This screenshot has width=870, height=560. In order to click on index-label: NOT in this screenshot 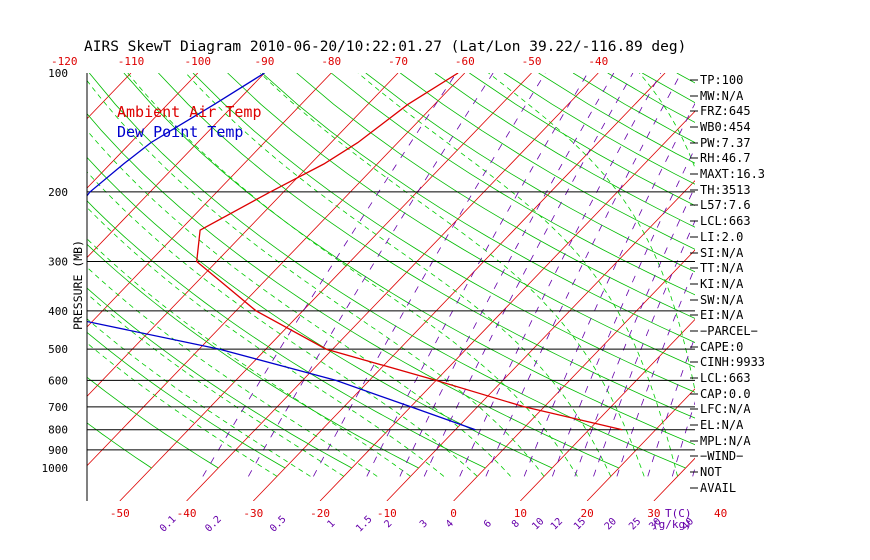, I will do `click(711, 472)`.